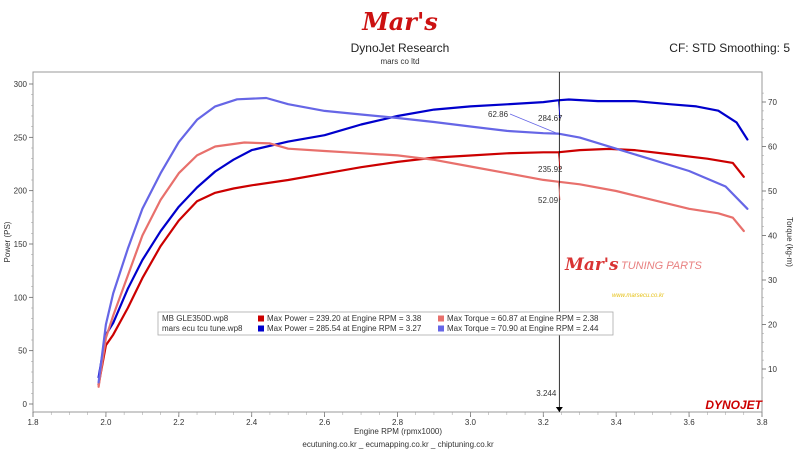 The width and height of the screenshot is (800, 450). What do you see at coordinates (25, 404) in the screenshot?
I see `y-left-tick-label: 0` at bounding box center [25, 404].